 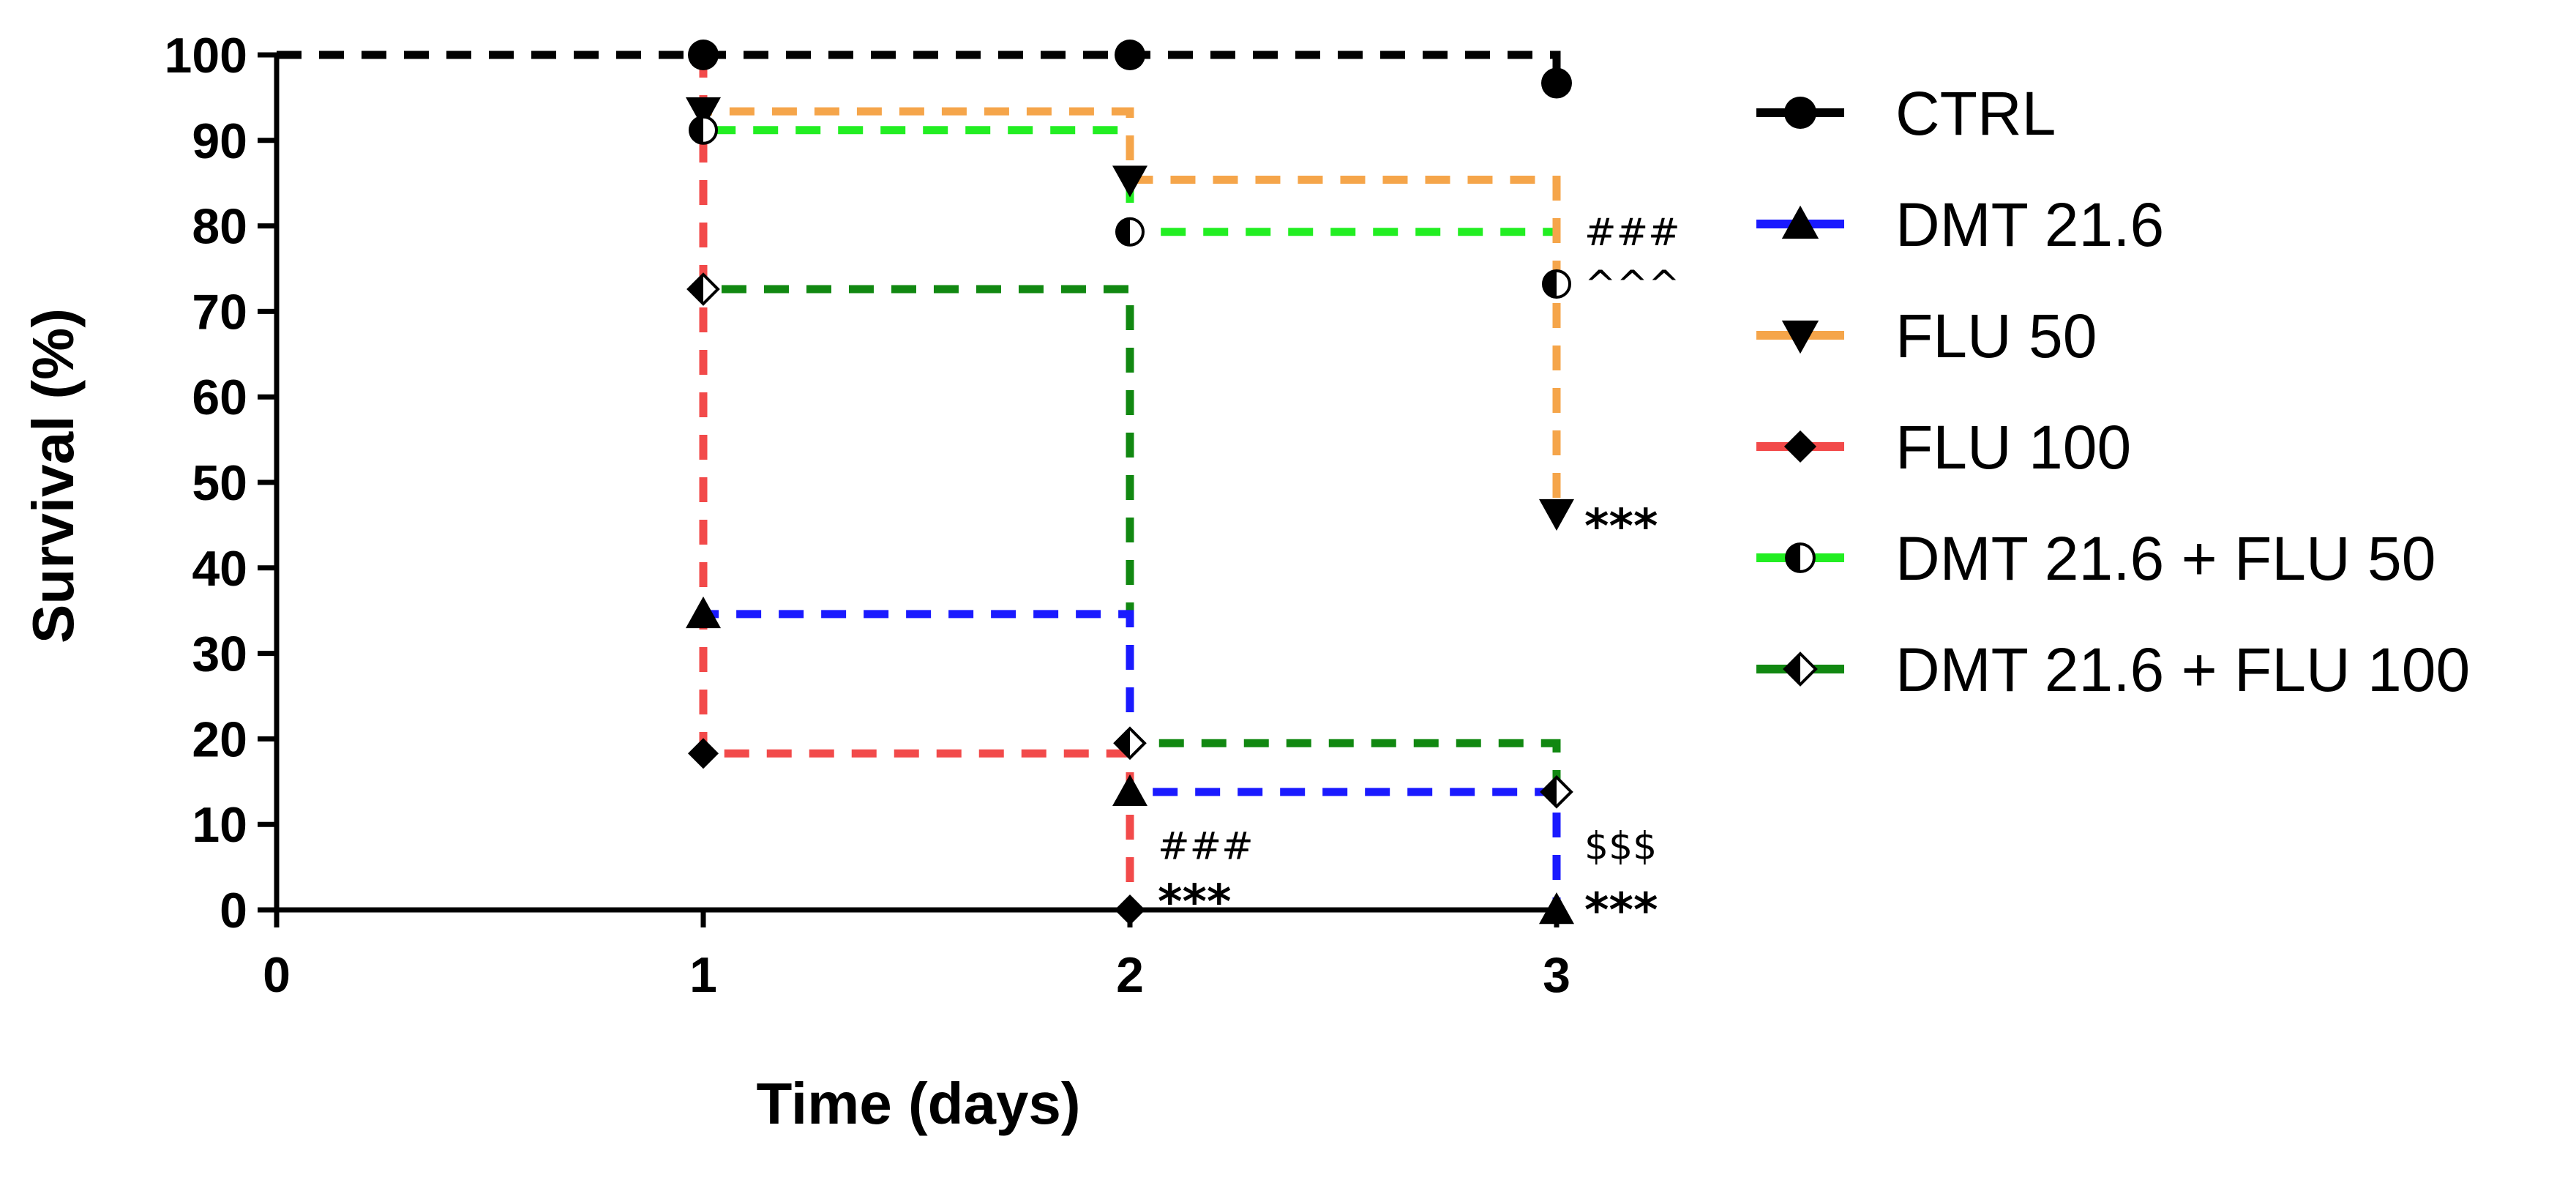 I want to click on legend-label: FLU 100, so click(x=2013, y=447).